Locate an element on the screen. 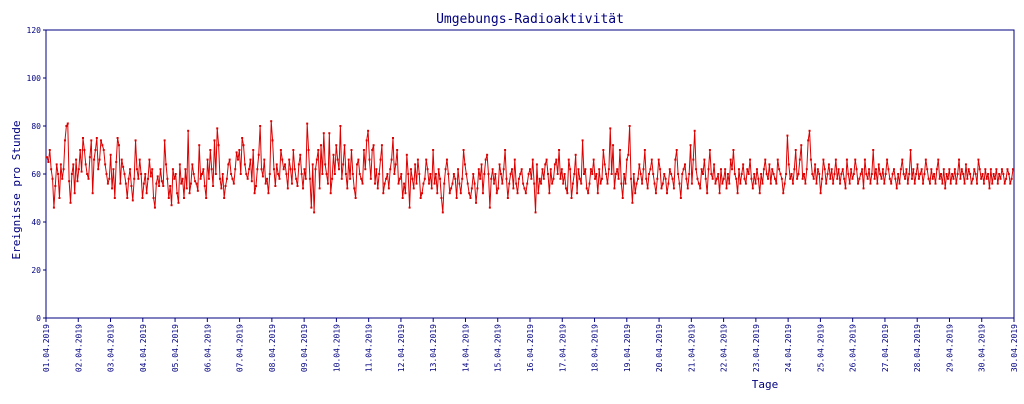  x-tick-label: 26.04.2019 is located at coordinates (853, 348).